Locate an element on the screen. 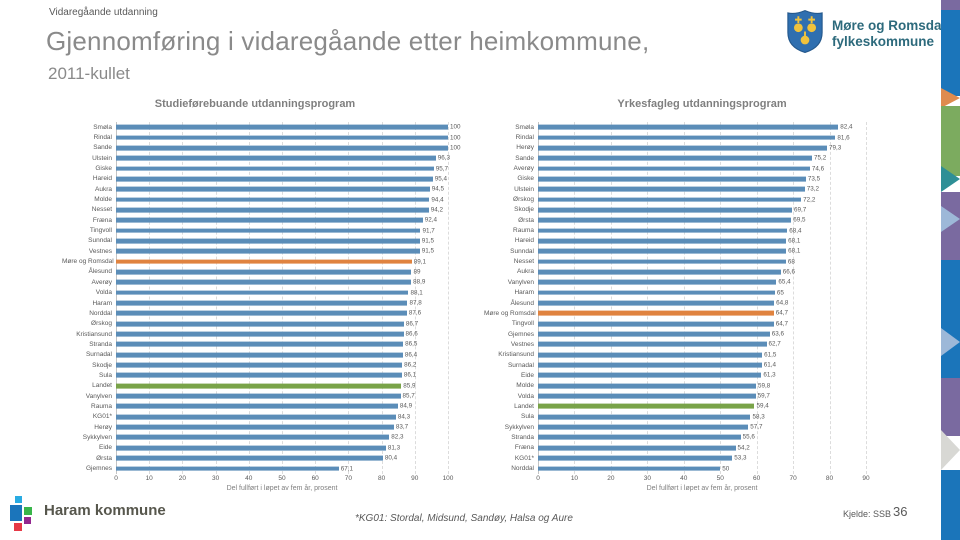 This screenshot has width=960, height=540. bar-track: 64,8 is located at coordinates (702, 303).